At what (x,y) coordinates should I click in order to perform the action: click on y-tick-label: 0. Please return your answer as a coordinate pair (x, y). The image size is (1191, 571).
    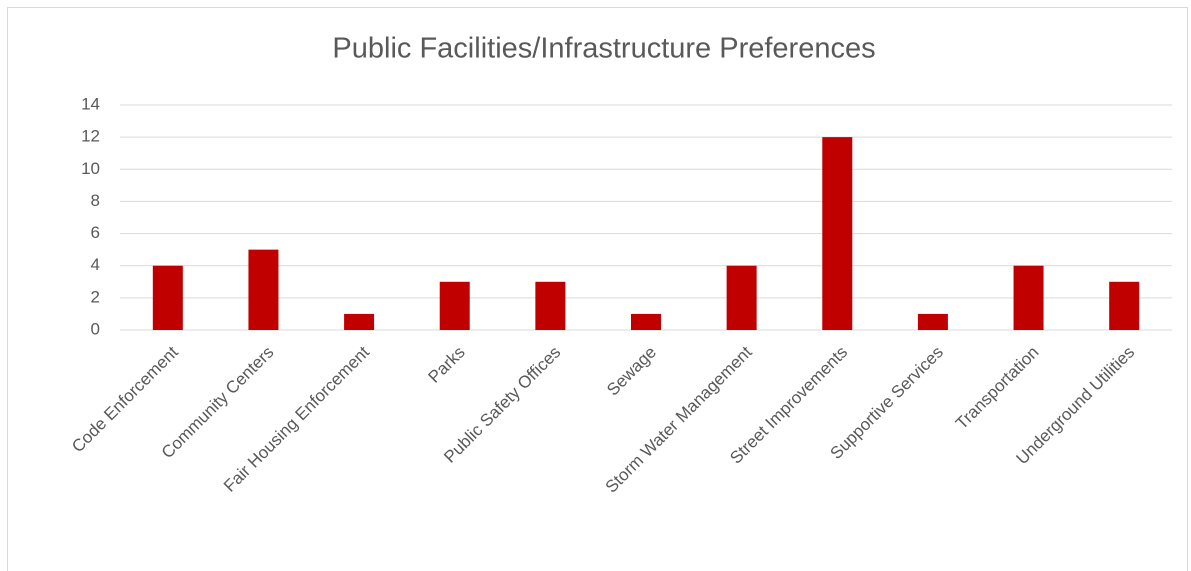
    Looking at the image, I should click on (95, 328).